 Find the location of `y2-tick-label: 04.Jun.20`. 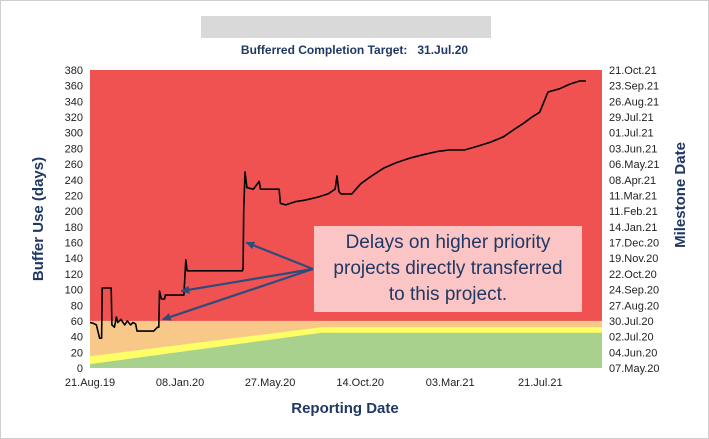

y2-tick-label: 04.Jun.20 is located at coordinates (633, 353).